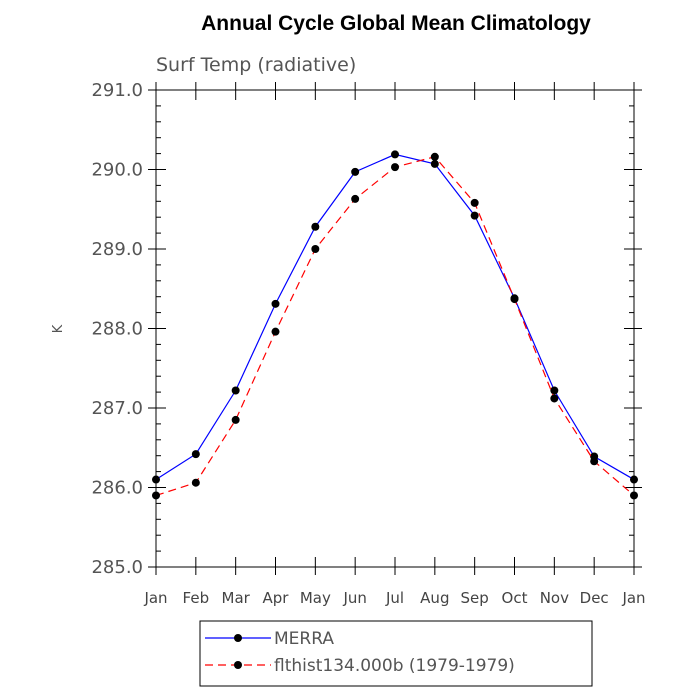 This screenshot has width=700, height=700. Describe the element at coordinates (434, 598) in the screenshot. I see `x-tick-label: Aug` at that location.